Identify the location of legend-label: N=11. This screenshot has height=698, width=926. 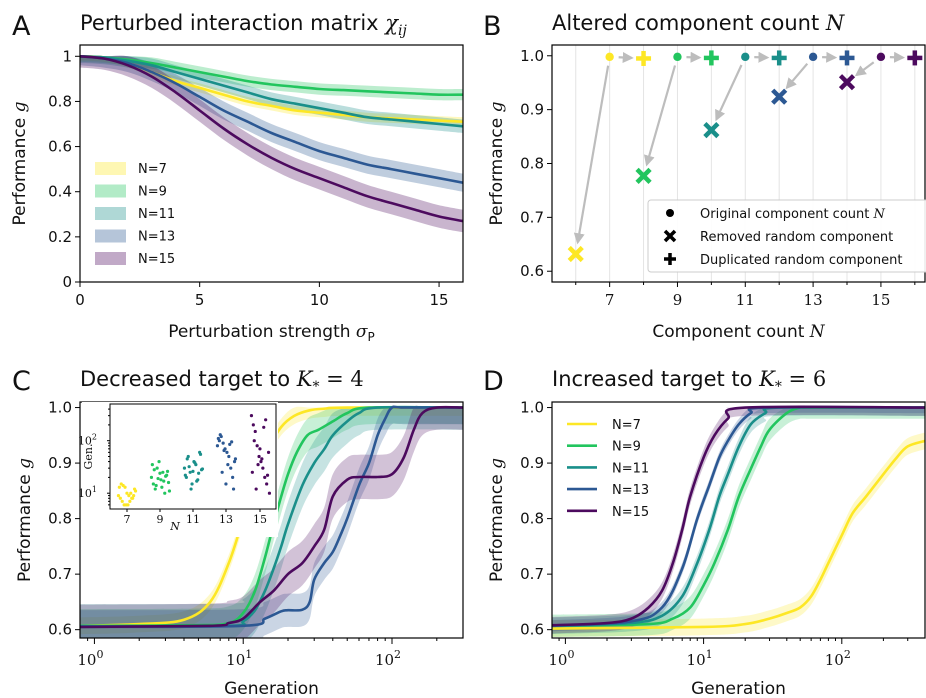
(156, 214).